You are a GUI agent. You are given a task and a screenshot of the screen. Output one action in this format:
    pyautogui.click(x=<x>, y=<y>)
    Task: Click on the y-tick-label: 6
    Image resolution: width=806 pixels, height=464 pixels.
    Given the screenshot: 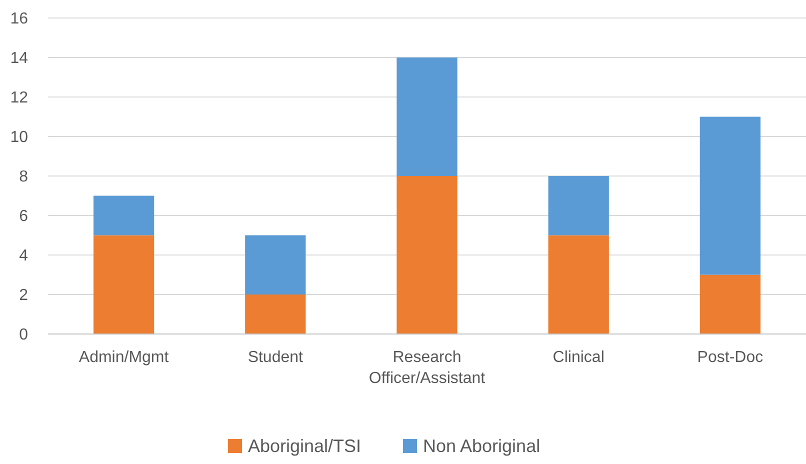 What is the action you would take?
    pyautogui.click(x=23, y=217)
    